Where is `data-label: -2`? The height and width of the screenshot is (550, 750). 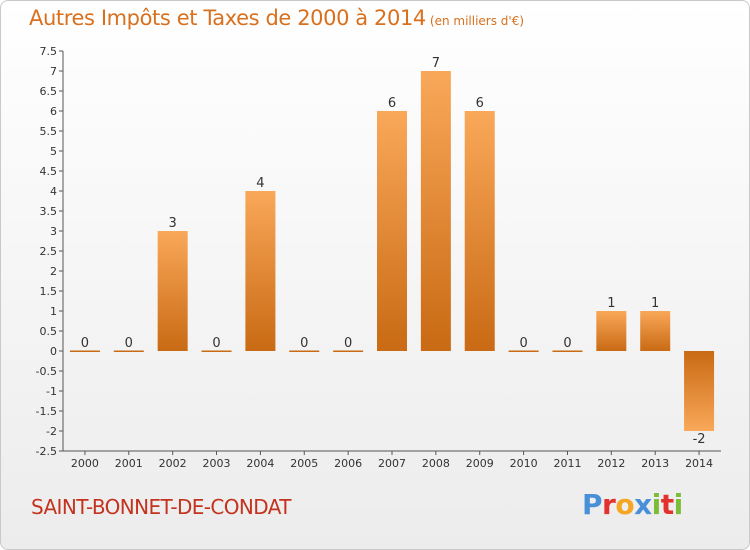
data-label: -2 is located at coordinates (699, 439).